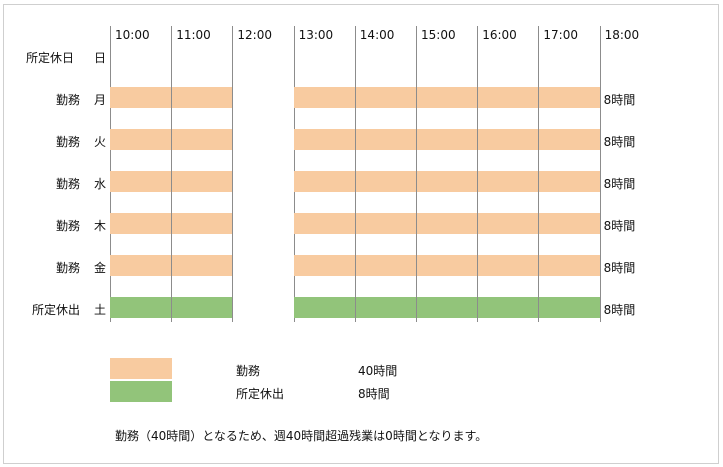 This screenshot has height=467, width=723. Describe the element at coordinates (141, 368) in the screenshot. I see `legend-work-swatch` at that location.